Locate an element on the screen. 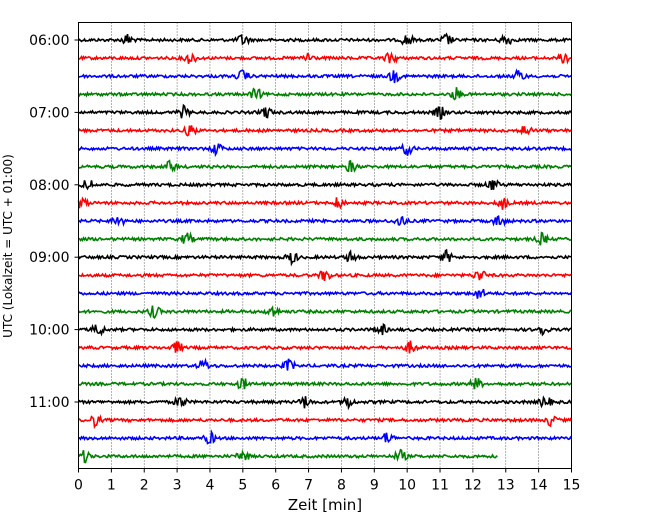 The height and width of the screenshot is (520, 650). x-tick-label: 1 is located at coordinates (111, 486).